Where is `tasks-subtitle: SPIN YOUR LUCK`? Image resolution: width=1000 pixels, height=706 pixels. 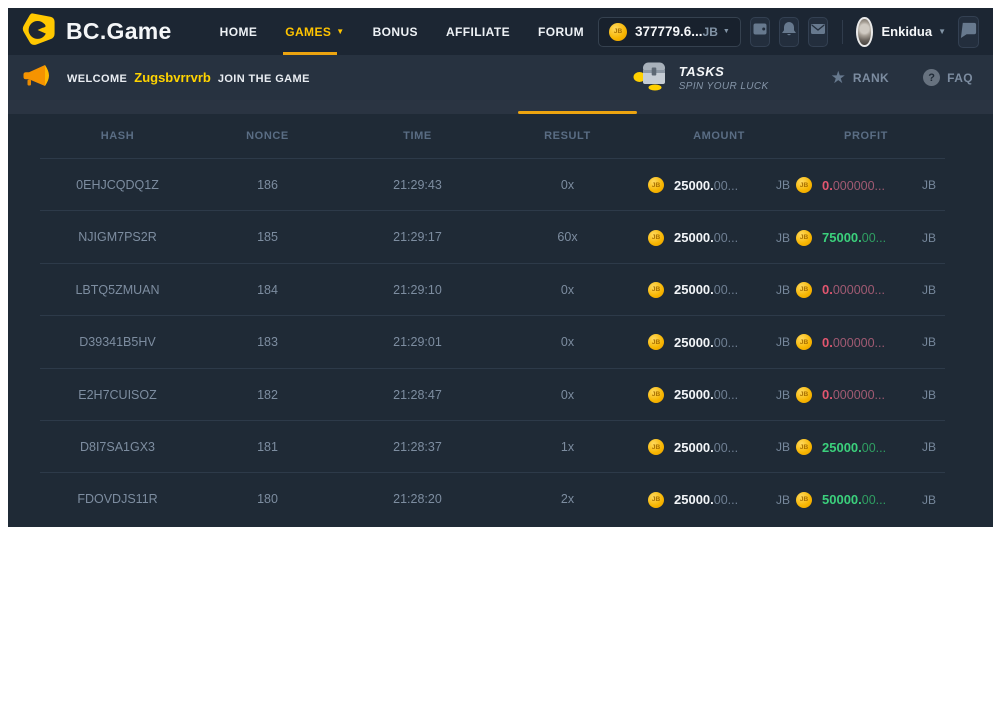 tasks-subtitle: SPIN YOUR LUCK is located at coordinates (723, 86).